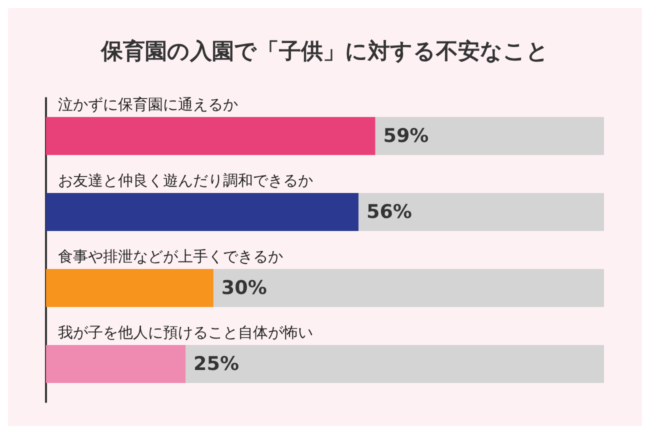 The width and height of the screenshot is (650, 434). What do you see at coordinates (389, 212) in the screenshot?
I see `data-label: 56%` at bounding box center [389, 212].